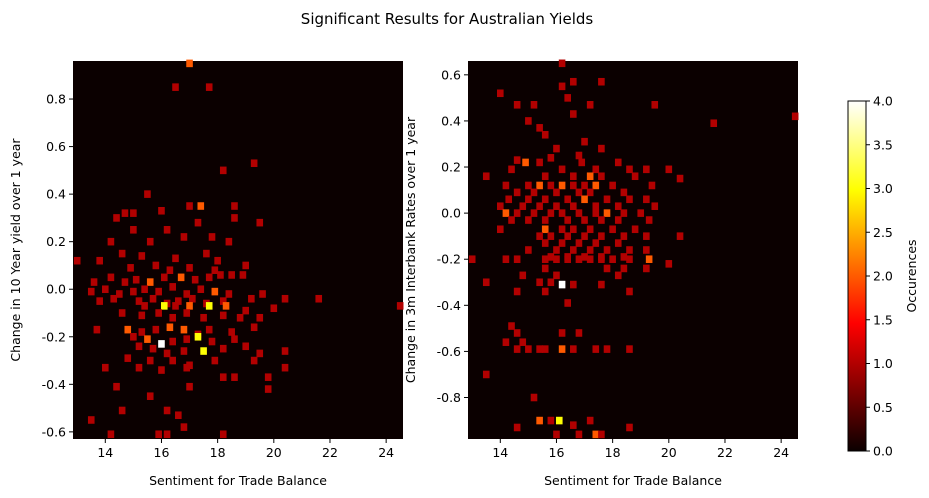  What do you see at coordinates (386, 452) in the screenshot?
I see `x-tick-label: 24` at bounding box center [386, 452].